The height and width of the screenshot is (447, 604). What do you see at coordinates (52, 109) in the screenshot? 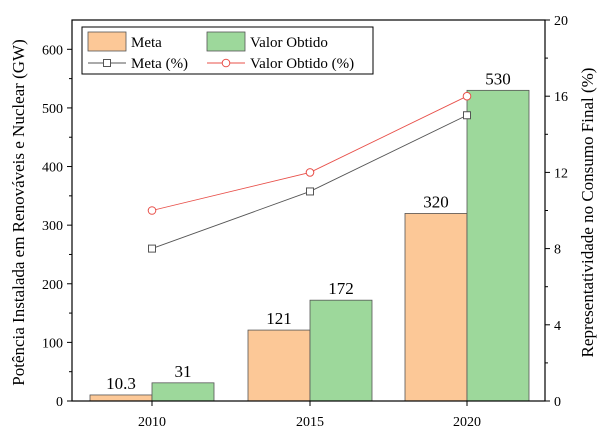
I see `y-tick-label: 500` at bounding box center [52, 109].